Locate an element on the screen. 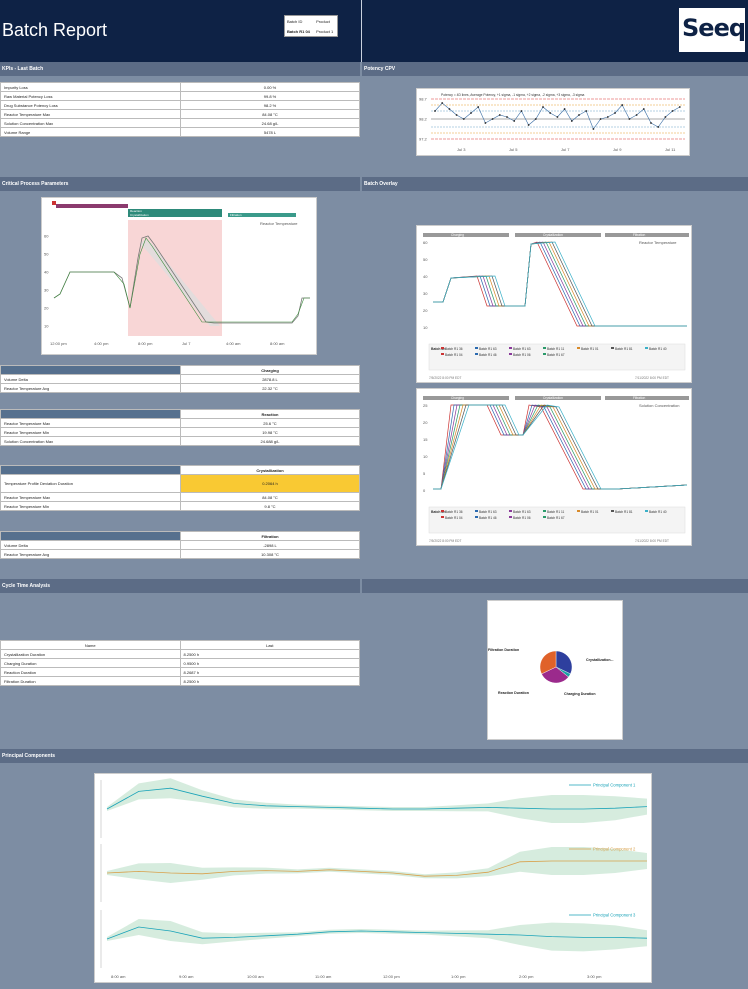 This screenshot has height=989, width=748. overlay-y-tick: 0 is located at coordinates (424, 490).